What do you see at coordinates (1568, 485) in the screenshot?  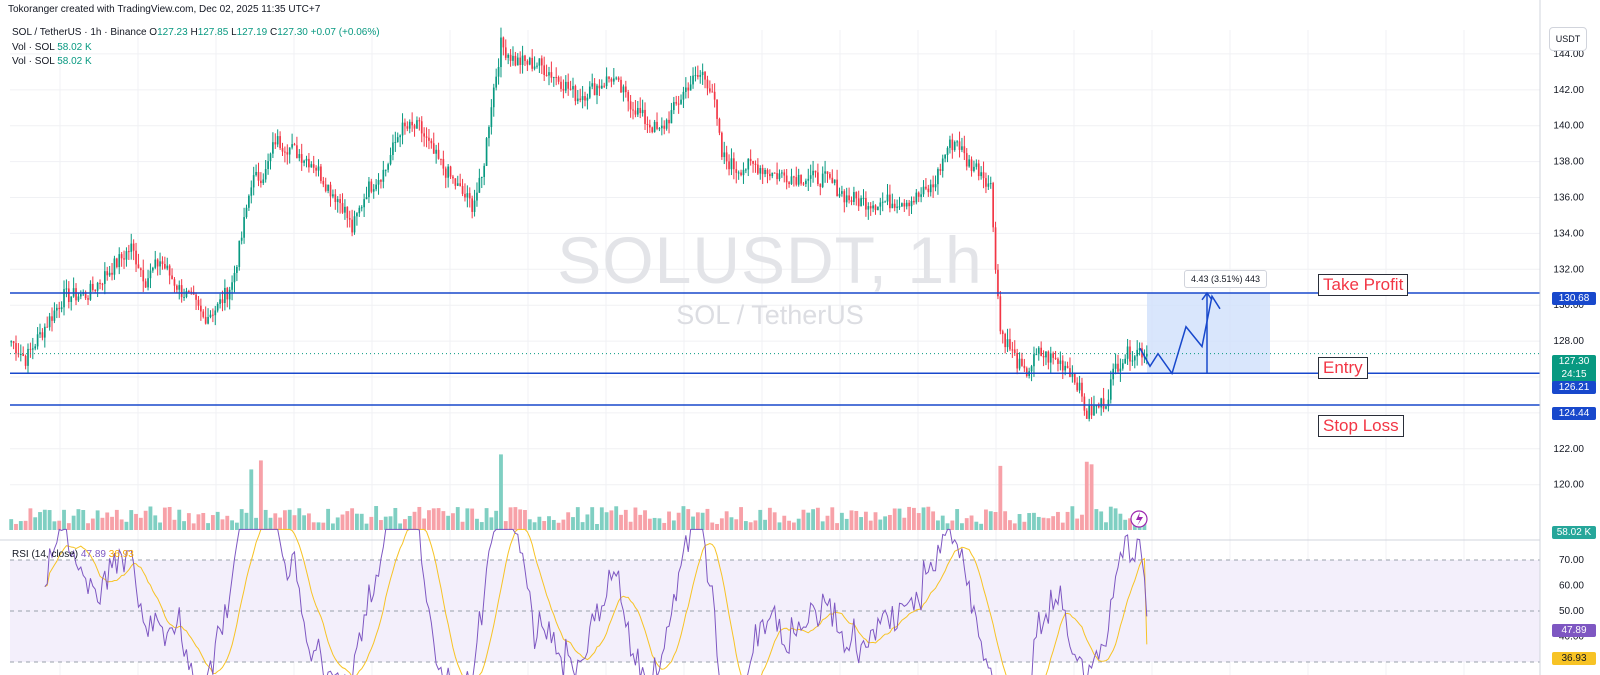 I see `price-tick: 120.00` at bounding box center [1568, 485].